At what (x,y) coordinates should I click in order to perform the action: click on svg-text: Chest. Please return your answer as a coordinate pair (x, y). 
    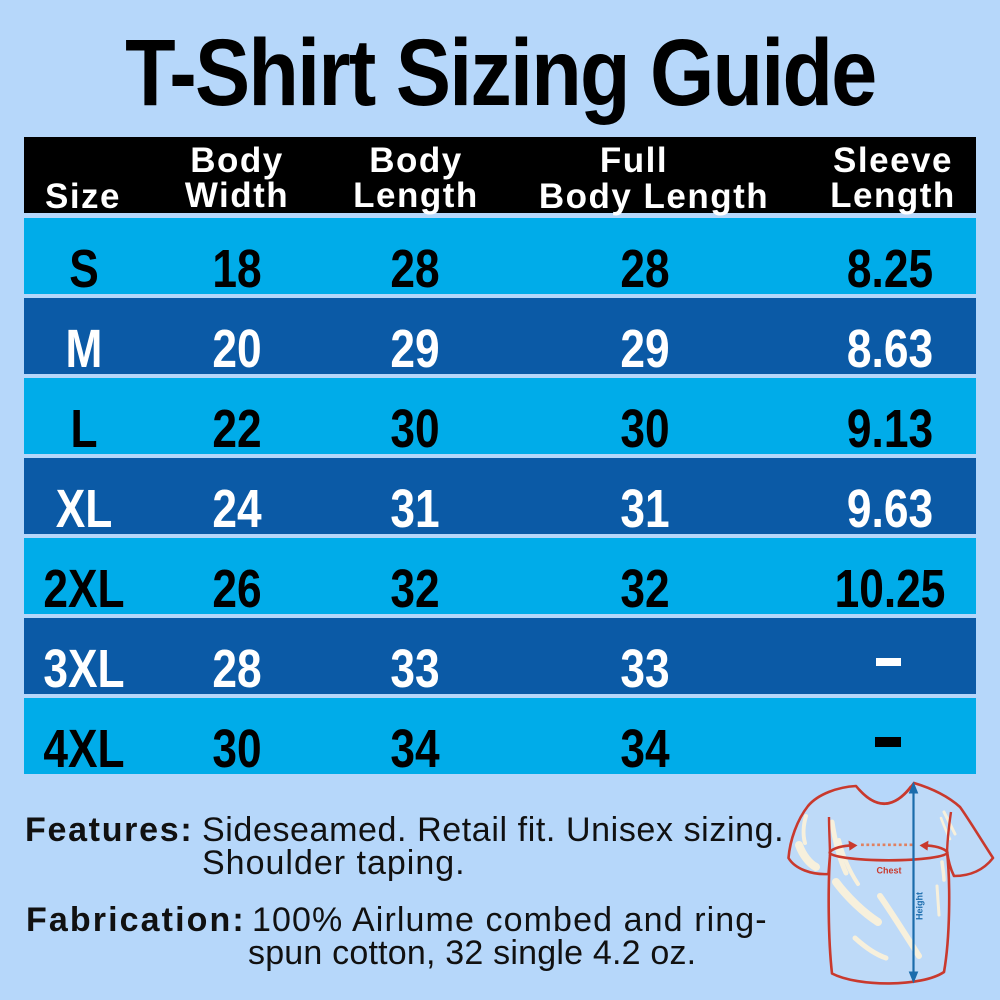
    Looking at the image, I should click on (888, 871).